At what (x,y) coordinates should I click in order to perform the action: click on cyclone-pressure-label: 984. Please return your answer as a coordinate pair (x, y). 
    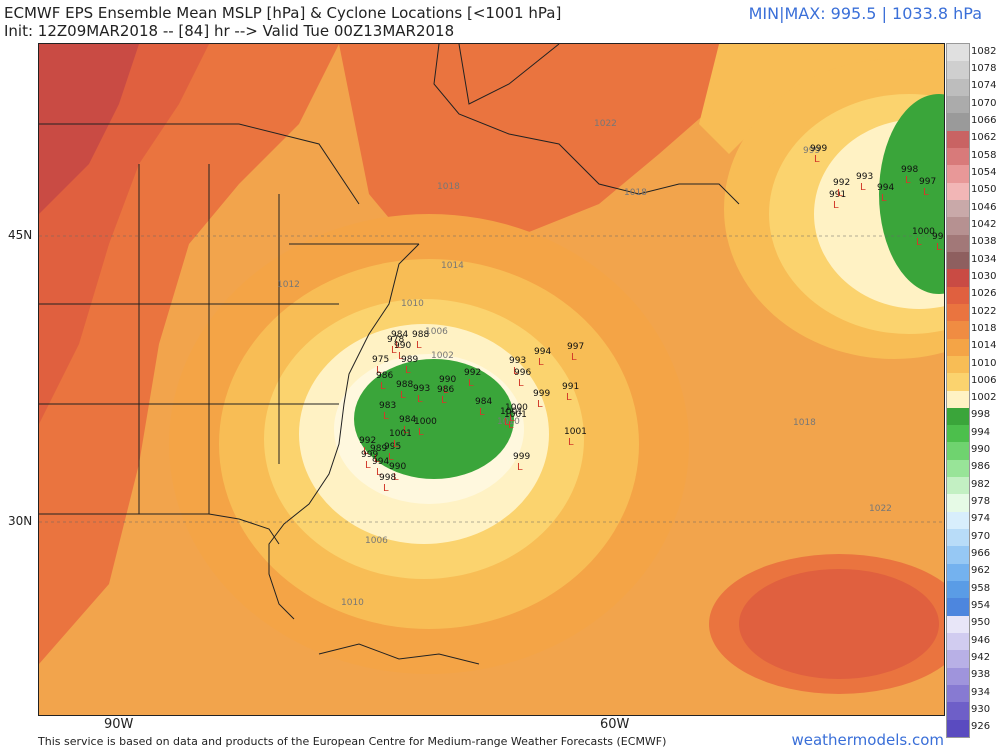
    Looking at the image, I should click on (407, 420).